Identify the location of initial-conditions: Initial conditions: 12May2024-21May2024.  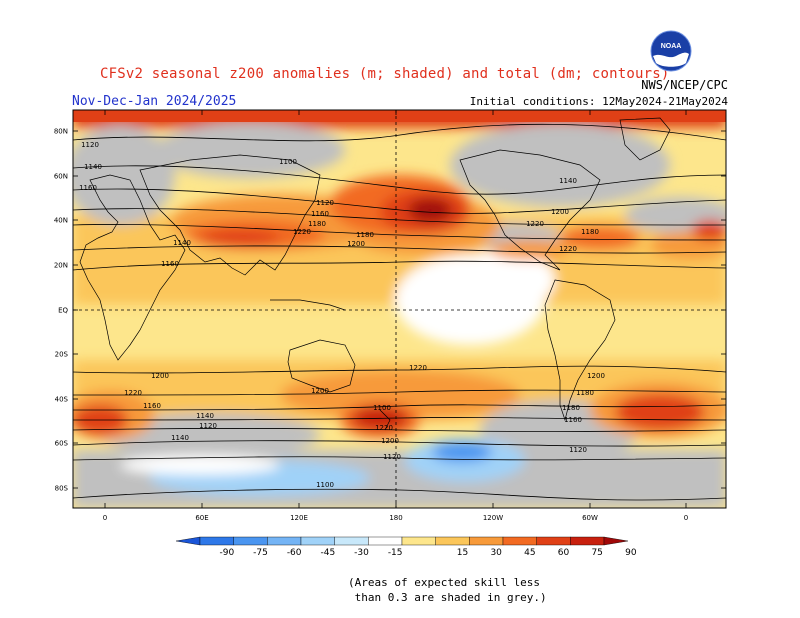
(598, 101).